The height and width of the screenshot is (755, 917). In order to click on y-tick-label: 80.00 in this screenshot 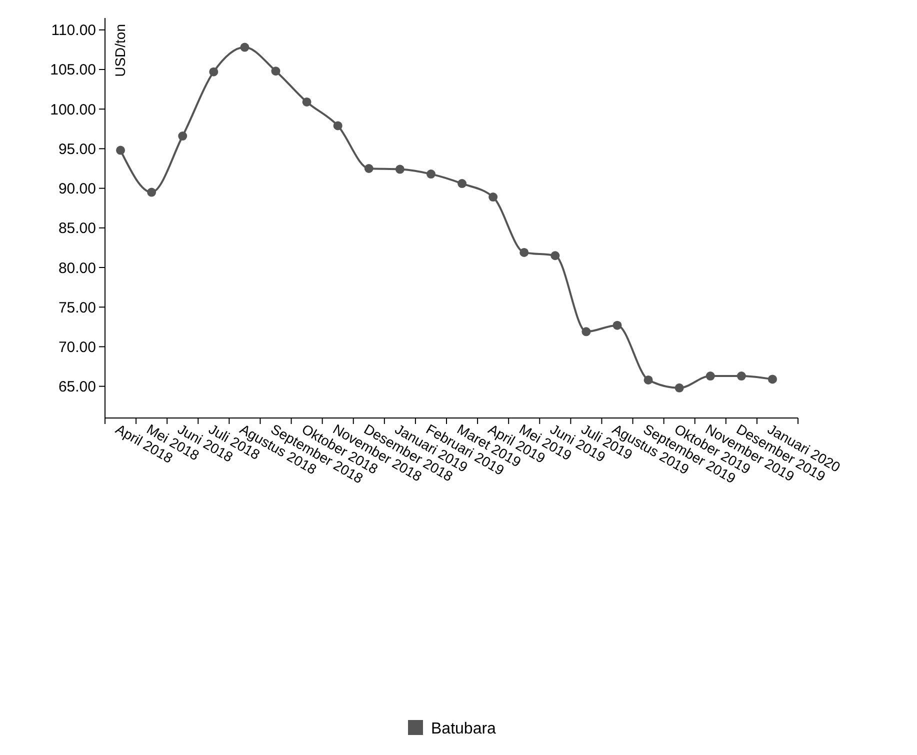, I will do `click(77, 268)`.